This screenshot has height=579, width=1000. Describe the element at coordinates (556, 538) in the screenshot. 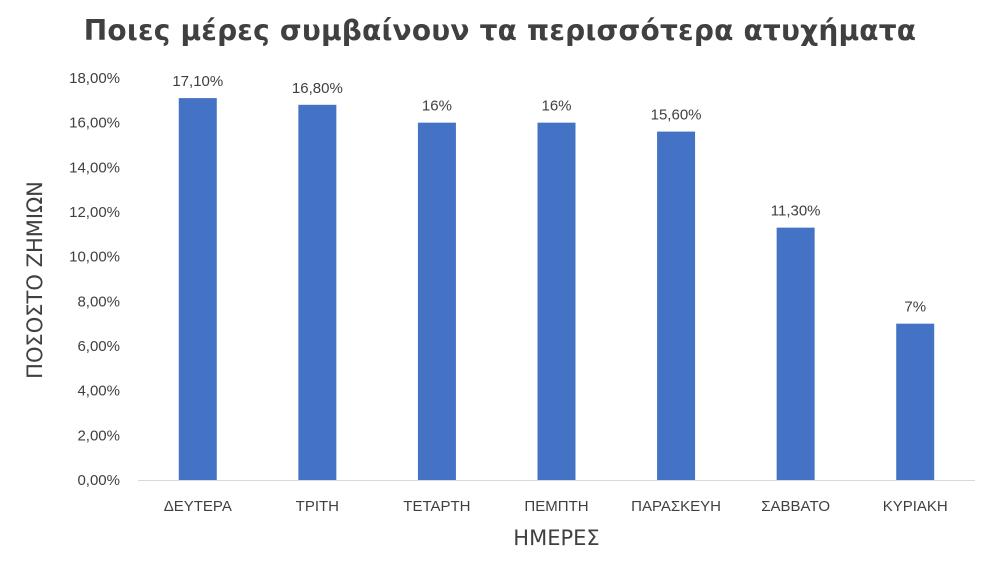

I see `x-axis-title: ΗΜΕΡΕΣ` at that location.